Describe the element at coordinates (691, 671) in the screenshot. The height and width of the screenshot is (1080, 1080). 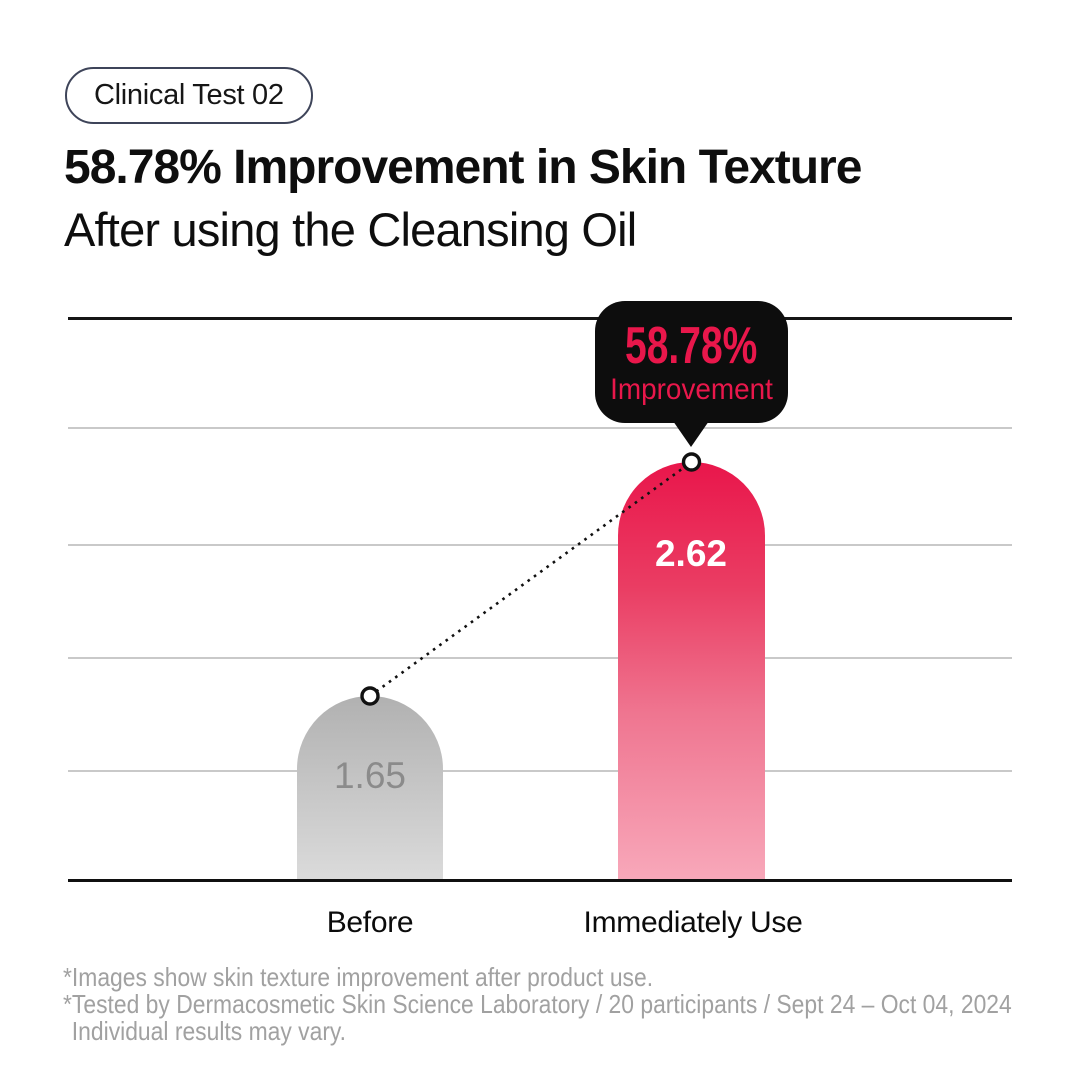
I see `bar-immediately-use` at that location.